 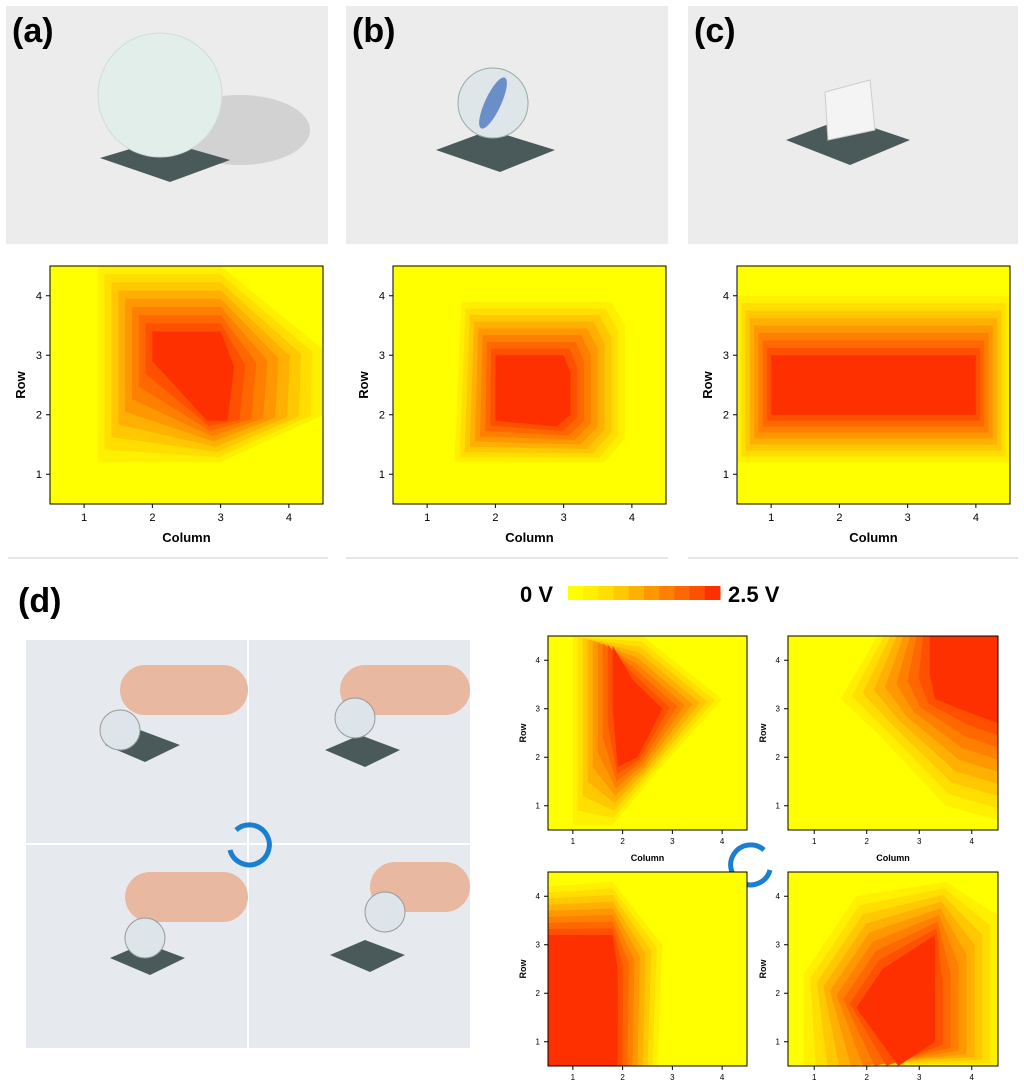 I want to click on fingers, so click(x=295, y=793).